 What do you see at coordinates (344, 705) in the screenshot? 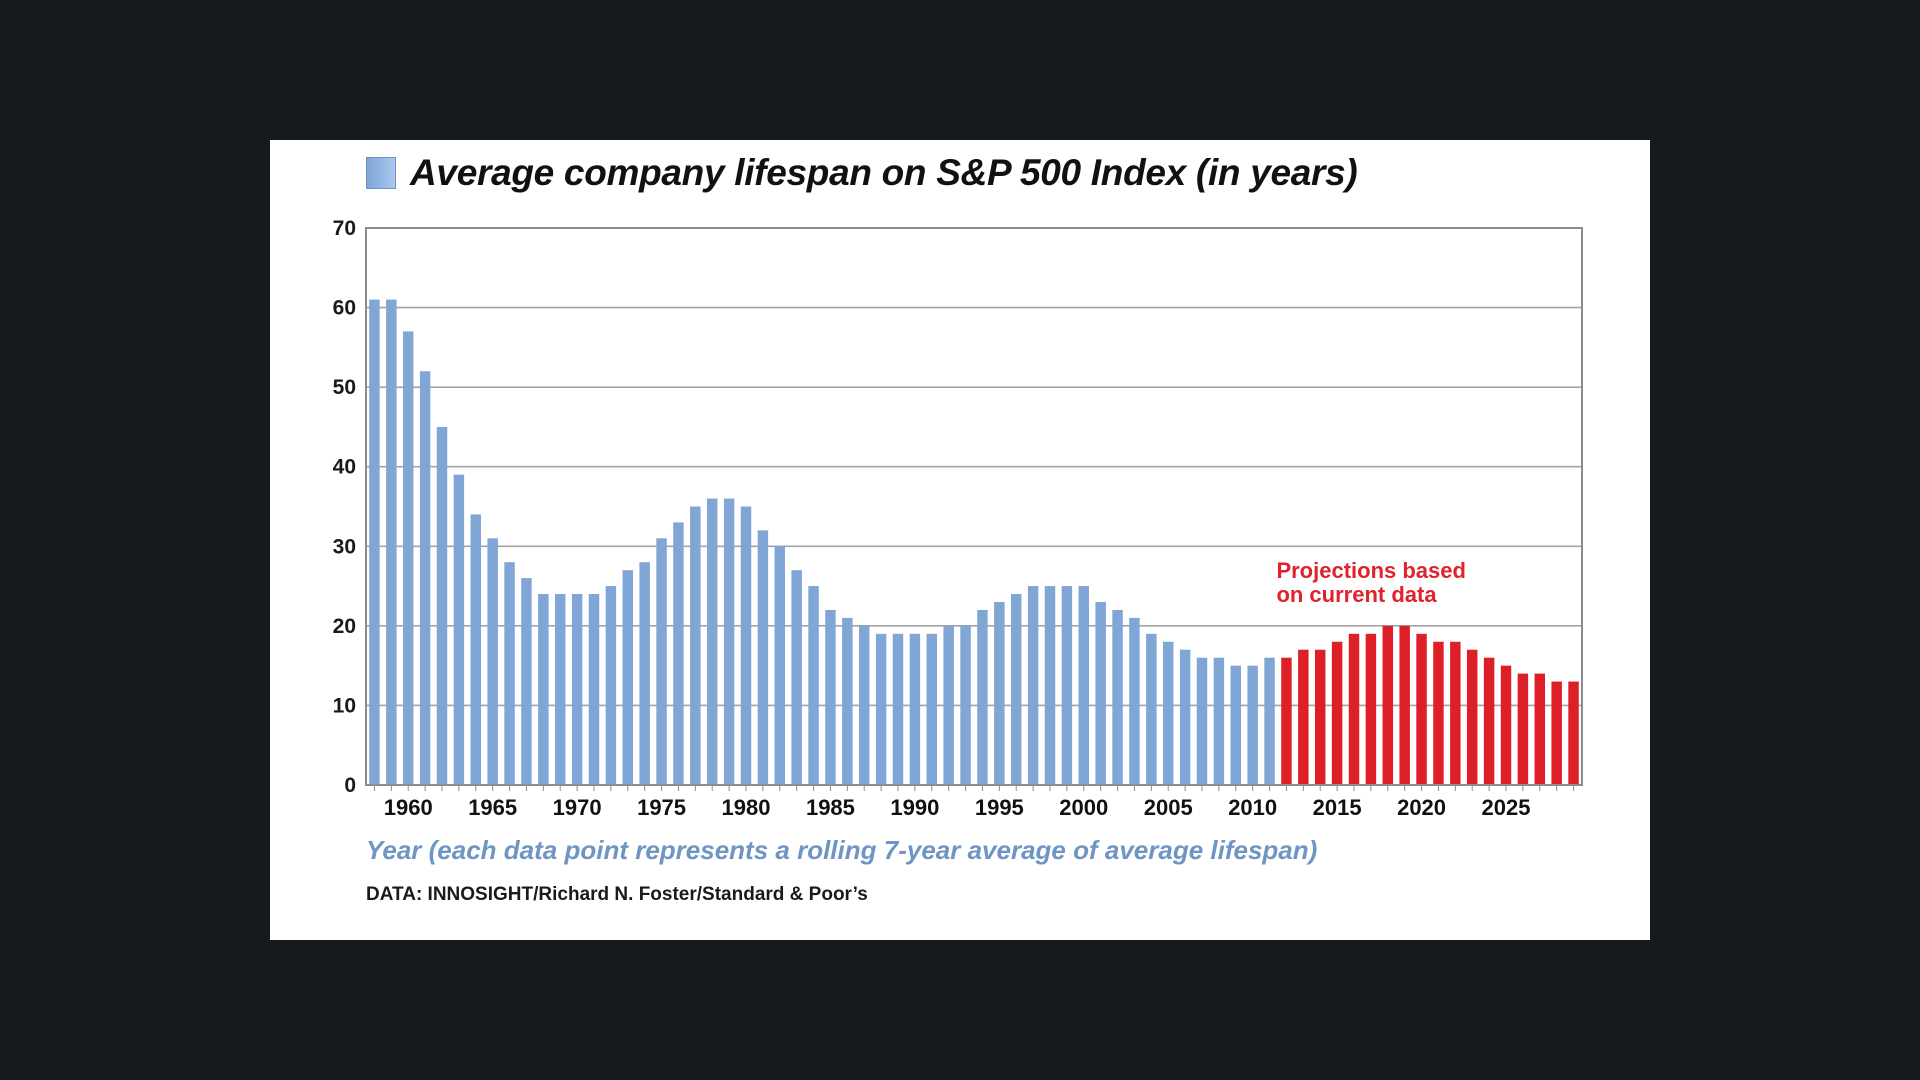
I see `y-tick-label: 10` at bounding box center [344, 705].